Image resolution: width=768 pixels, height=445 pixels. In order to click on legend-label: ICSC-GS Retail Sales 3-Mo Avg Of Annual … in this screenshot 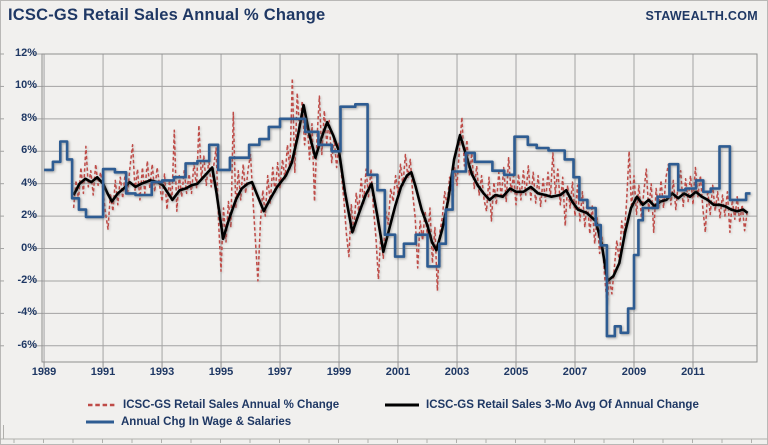, I will do `click(562, 404)`.